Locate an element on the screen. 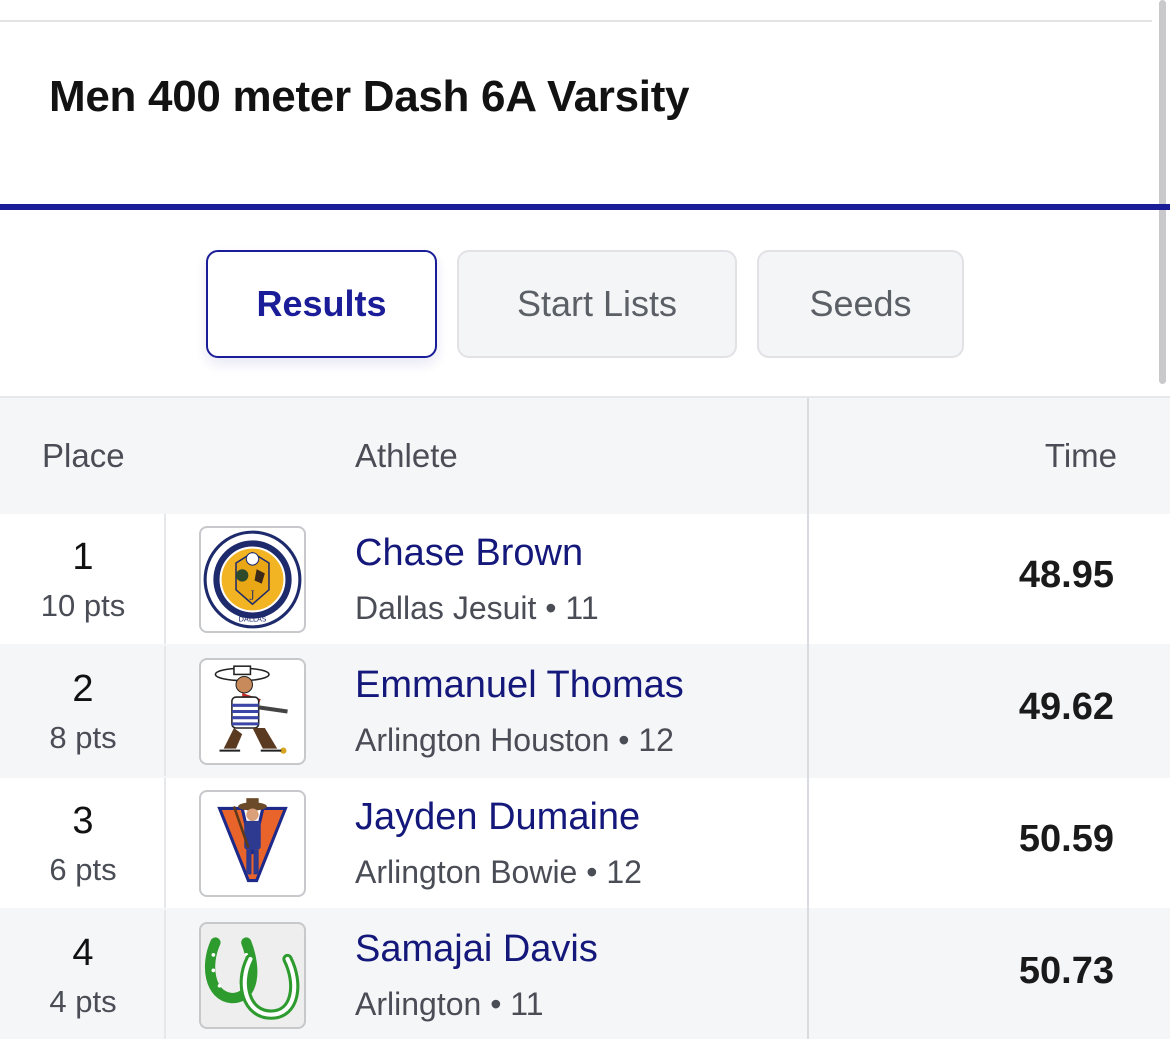  place-points: 6 pts is located at coordinates (83, 869).